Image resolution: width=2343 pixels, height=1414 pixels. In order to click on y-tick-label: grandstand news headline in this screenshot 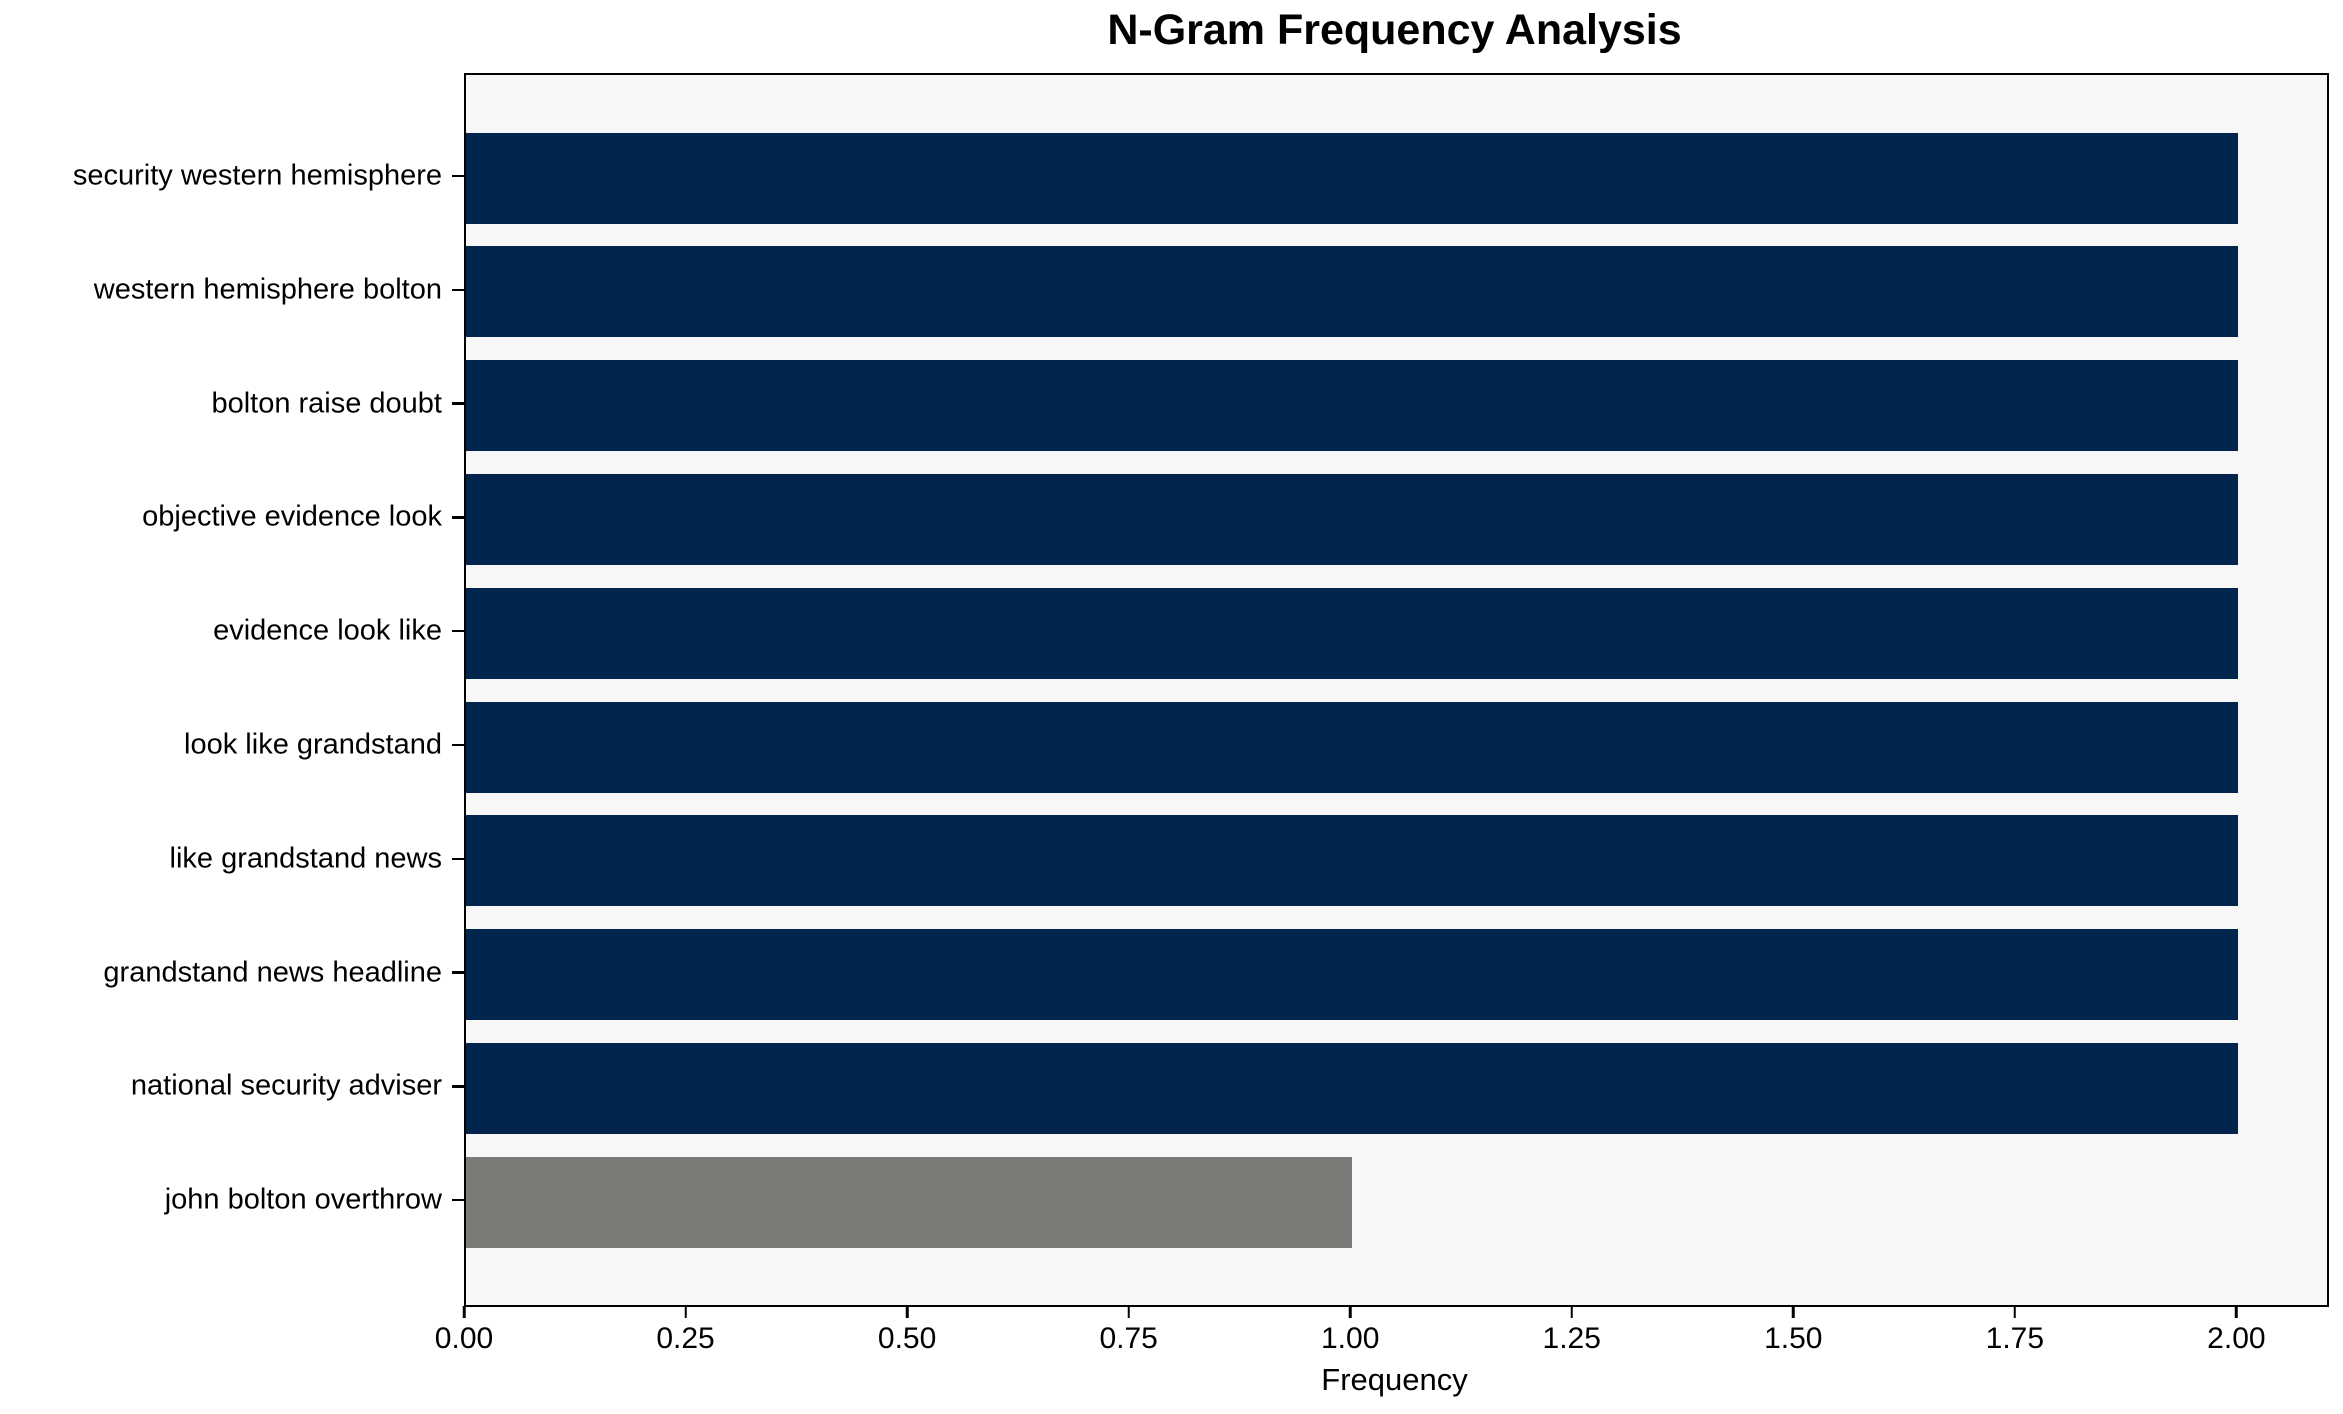, I will do `click(272, 972)`.